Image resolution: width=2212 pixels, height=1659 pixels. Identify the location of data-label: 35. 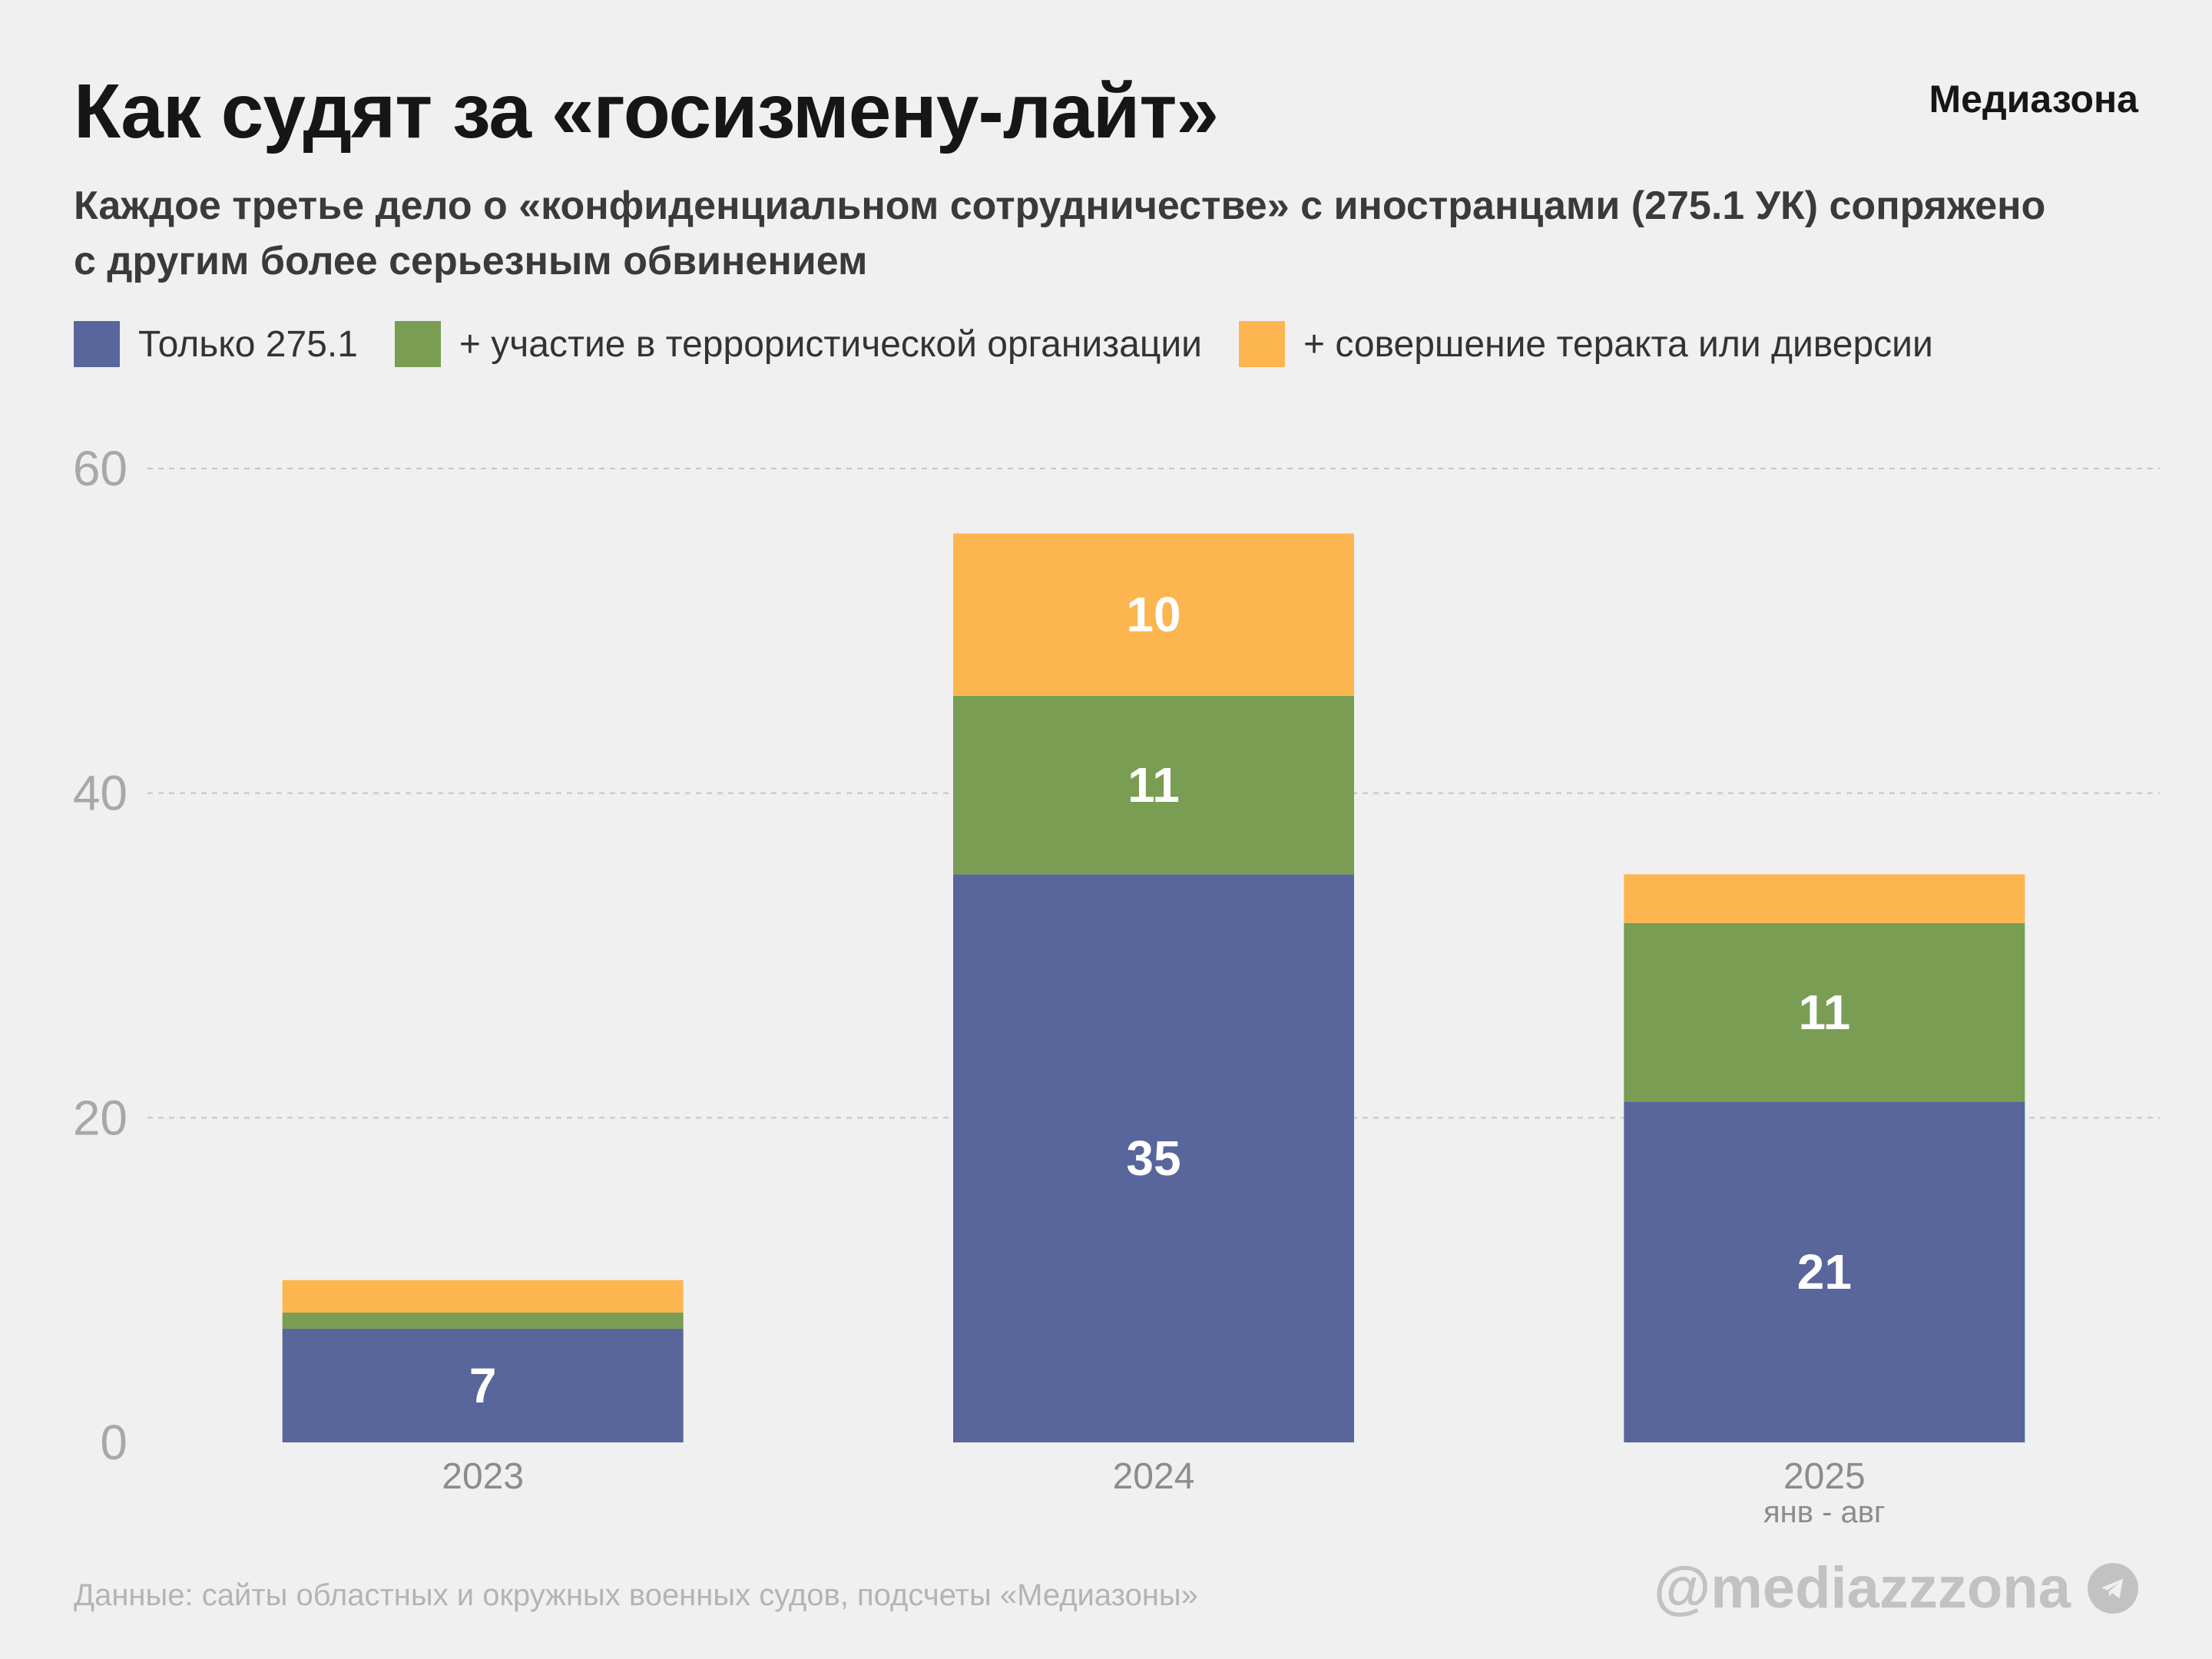
(1153, 1158).